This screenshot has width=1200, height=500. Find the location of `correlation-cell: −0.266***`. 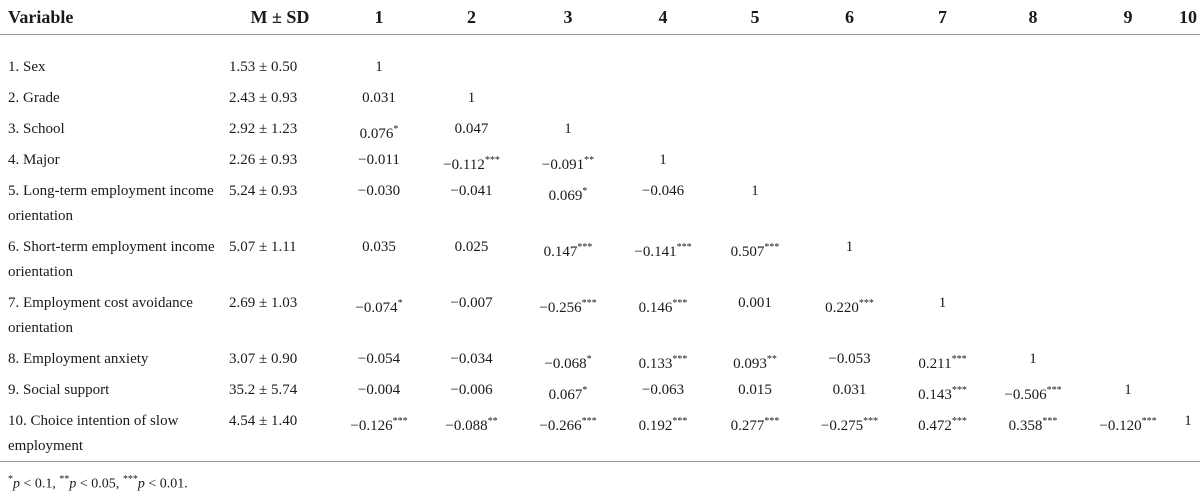

correlation-cell: −0.266*** is located at coordinates (568, 435).